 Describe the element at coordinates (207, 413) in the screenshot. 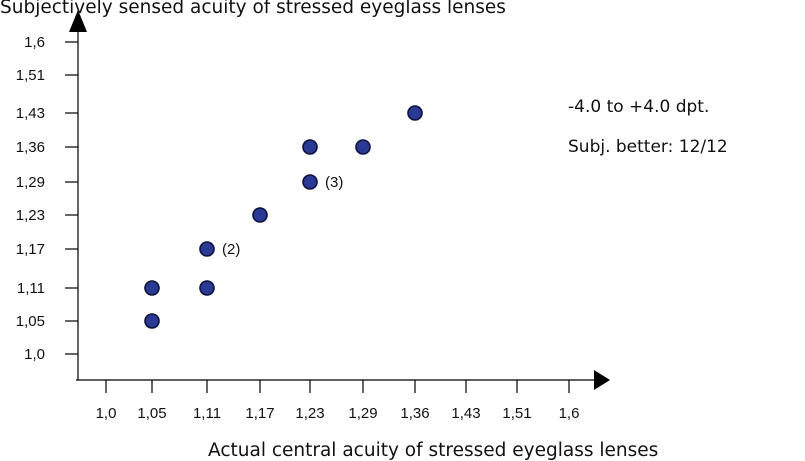

I see `x-tick-label: 1,11` at that location.